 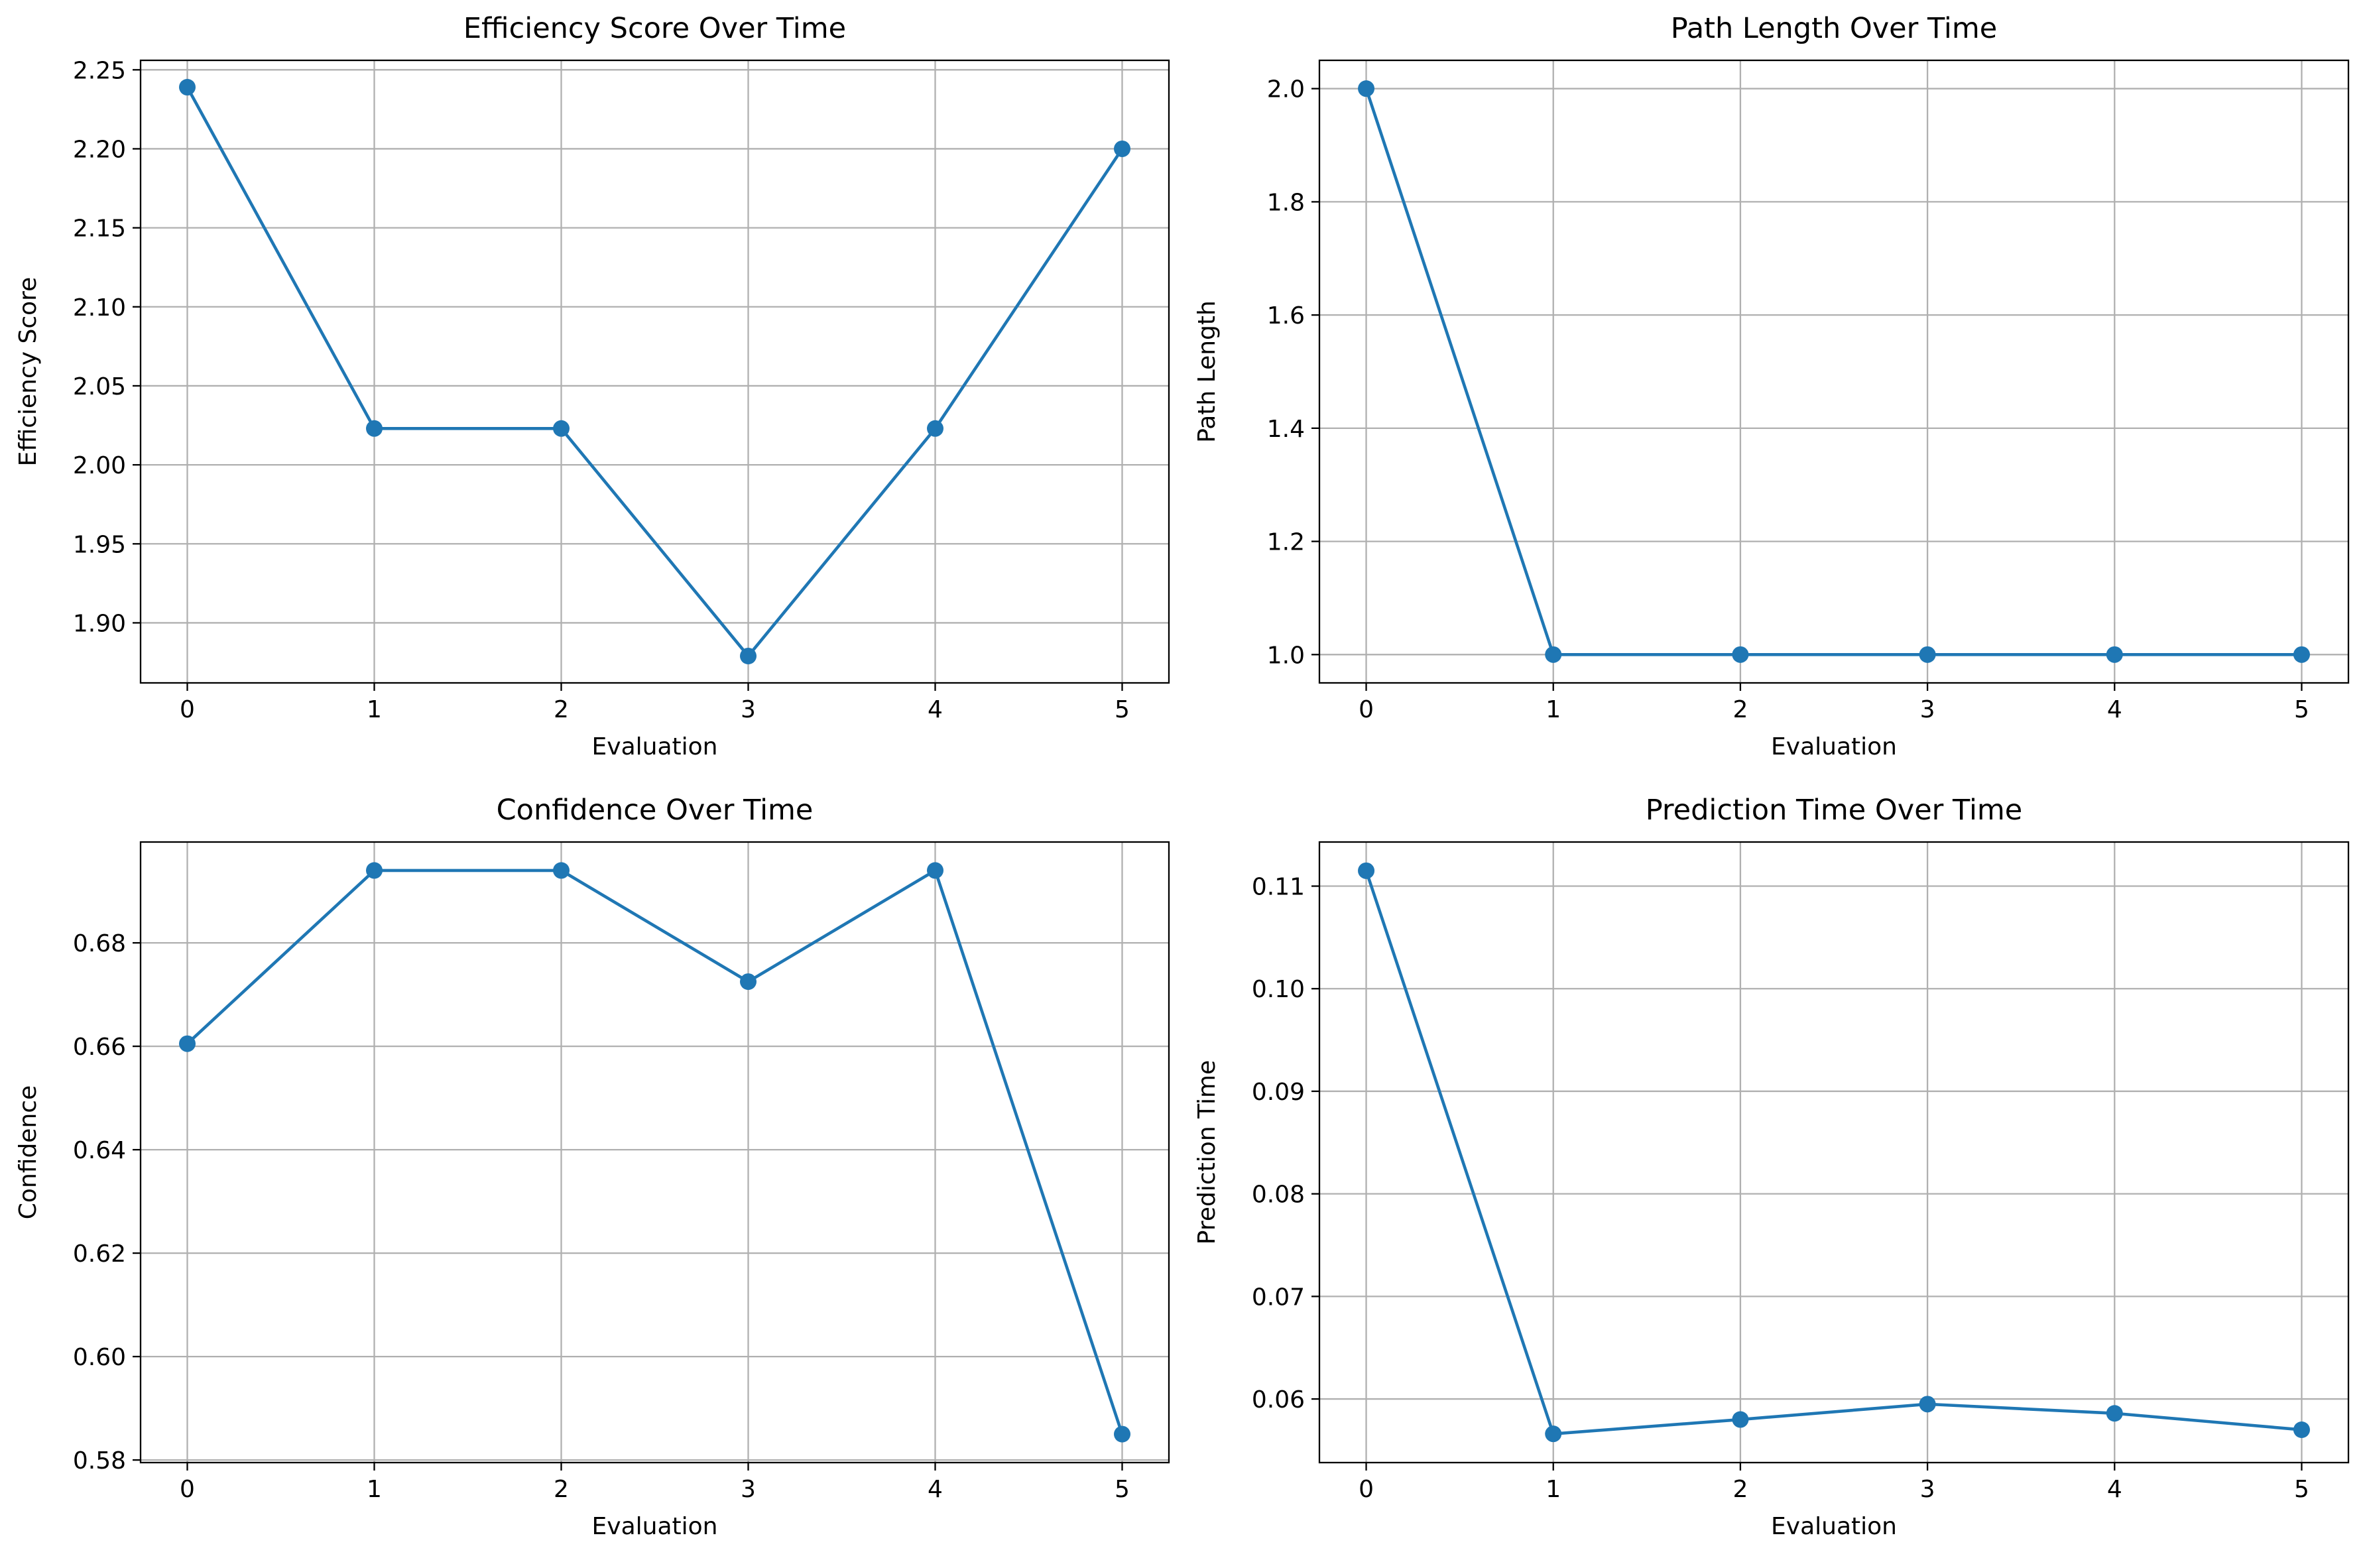 What do you see at coordinates (1286, 89) in the screenshot?
I see `y-tick-label: 2.0` at bounding box center [1286, 89].